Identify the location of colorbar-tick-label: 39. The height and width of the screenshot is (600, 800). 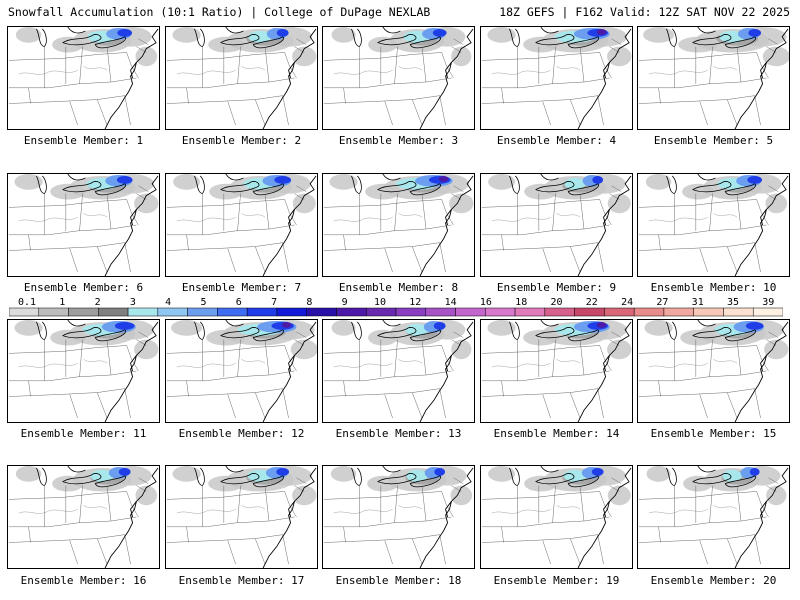
(768, 302).